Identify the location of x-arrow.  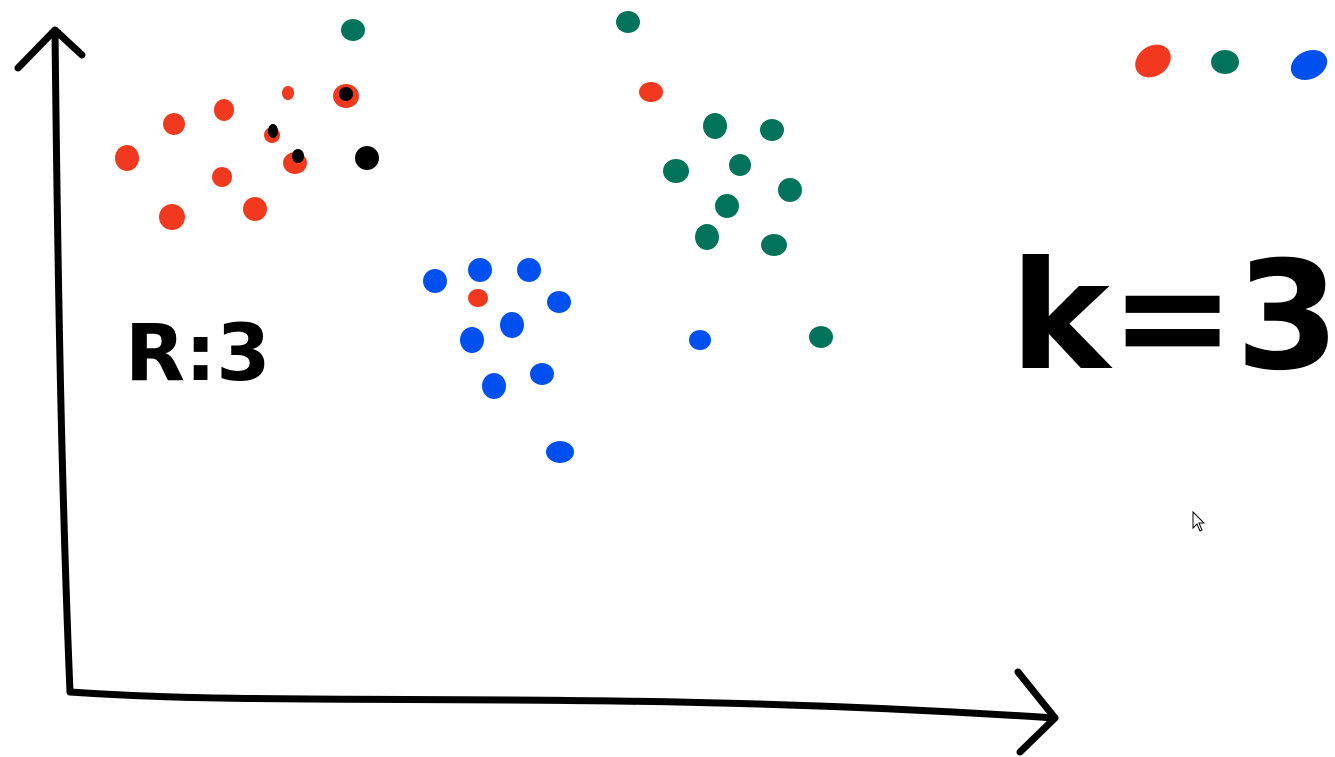
(1036, 712).